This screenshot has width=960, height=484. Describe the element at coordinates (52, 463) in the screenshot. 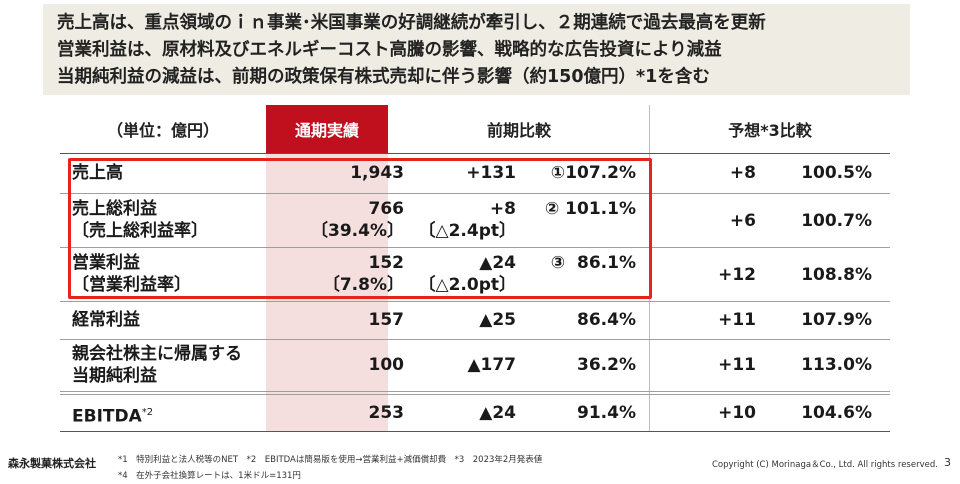

I see `company-logo: 森永製菓株式会社` at that location.